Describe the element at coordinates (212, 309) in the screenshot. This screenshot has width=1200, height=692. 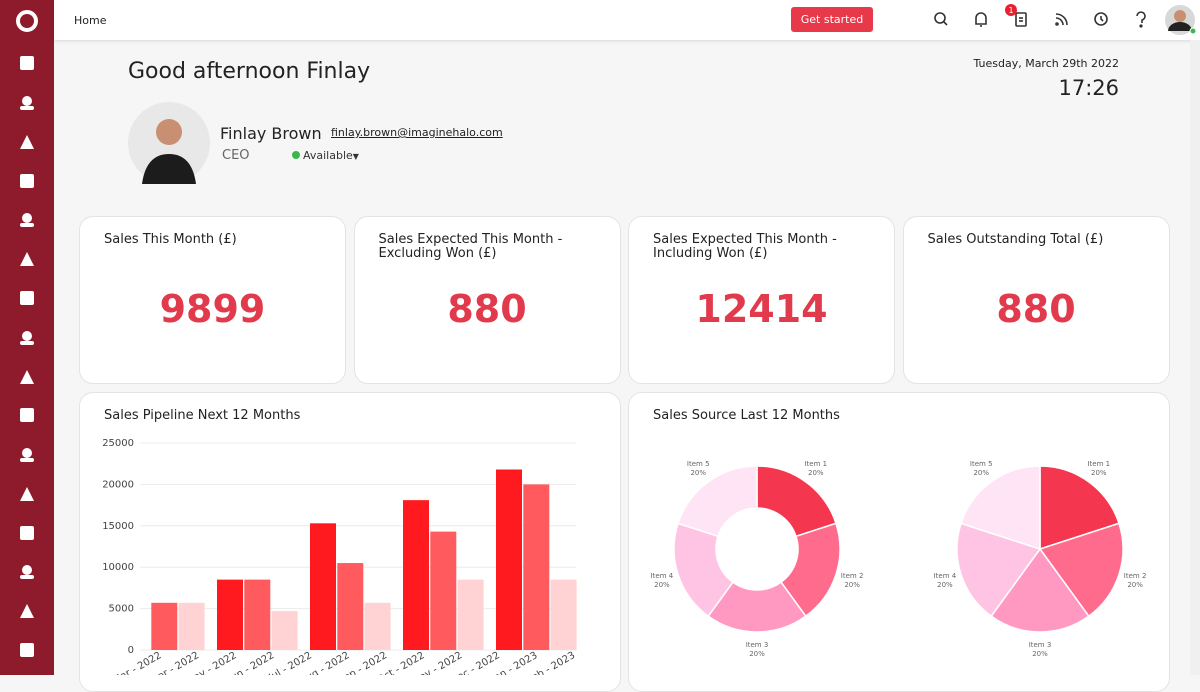
I see `kpi-value: 9899` at that location.